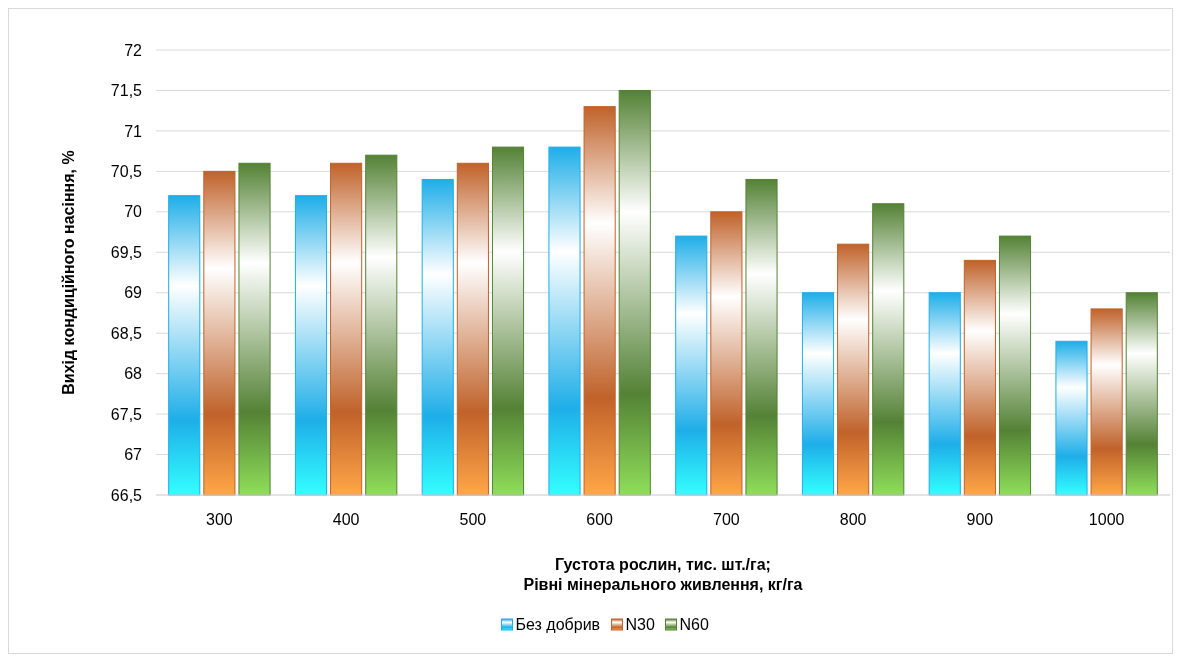 This screenshot has height=662, width=1181. What do you see at coordinates (133, 293) in the screenshot?
I see `y-tick-label: 69` at bounding box center [133, 293].